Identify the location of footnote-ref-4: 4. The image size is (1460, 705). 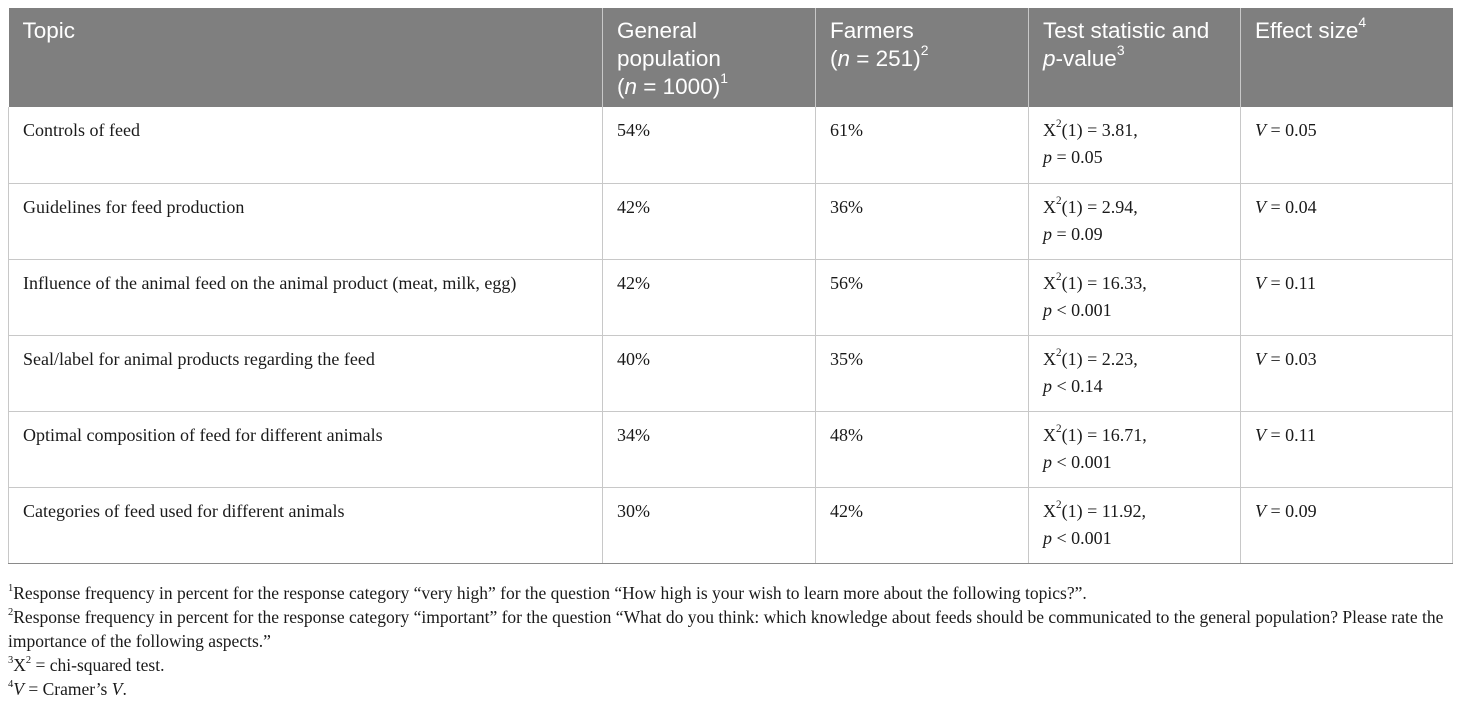
(1362, 22).